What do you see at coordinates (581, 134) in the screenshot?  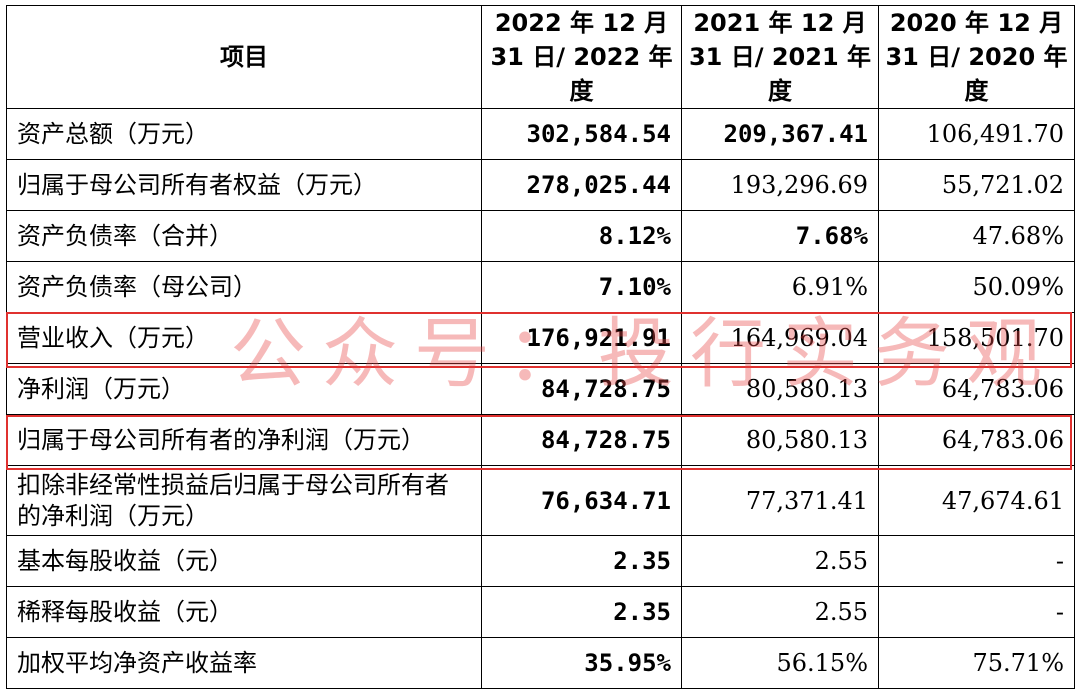 I see `cell-2022: 302,584.54` at bounding box center [581, 134].